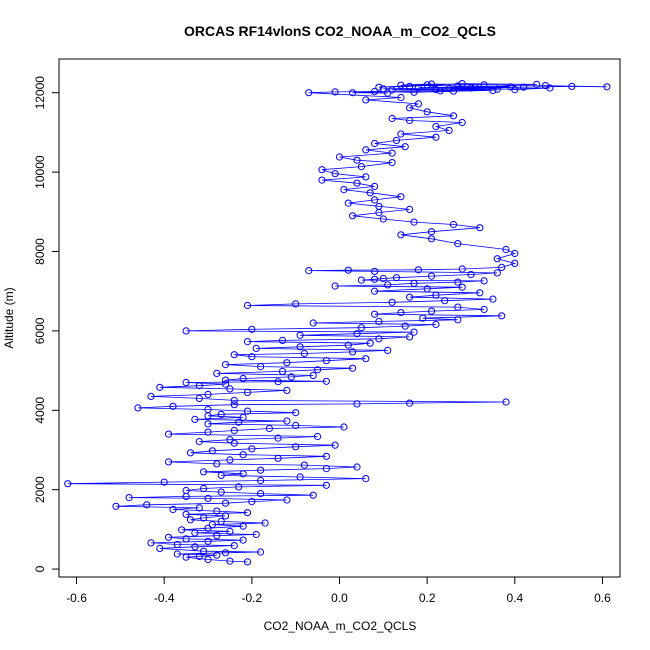 The height and width of the screenshot is (650, 650). What do you see at coordinates (9, 317) in the screenshot?
I see `y-axis-label: Altitude (m)` at bounding box center [9, 317].